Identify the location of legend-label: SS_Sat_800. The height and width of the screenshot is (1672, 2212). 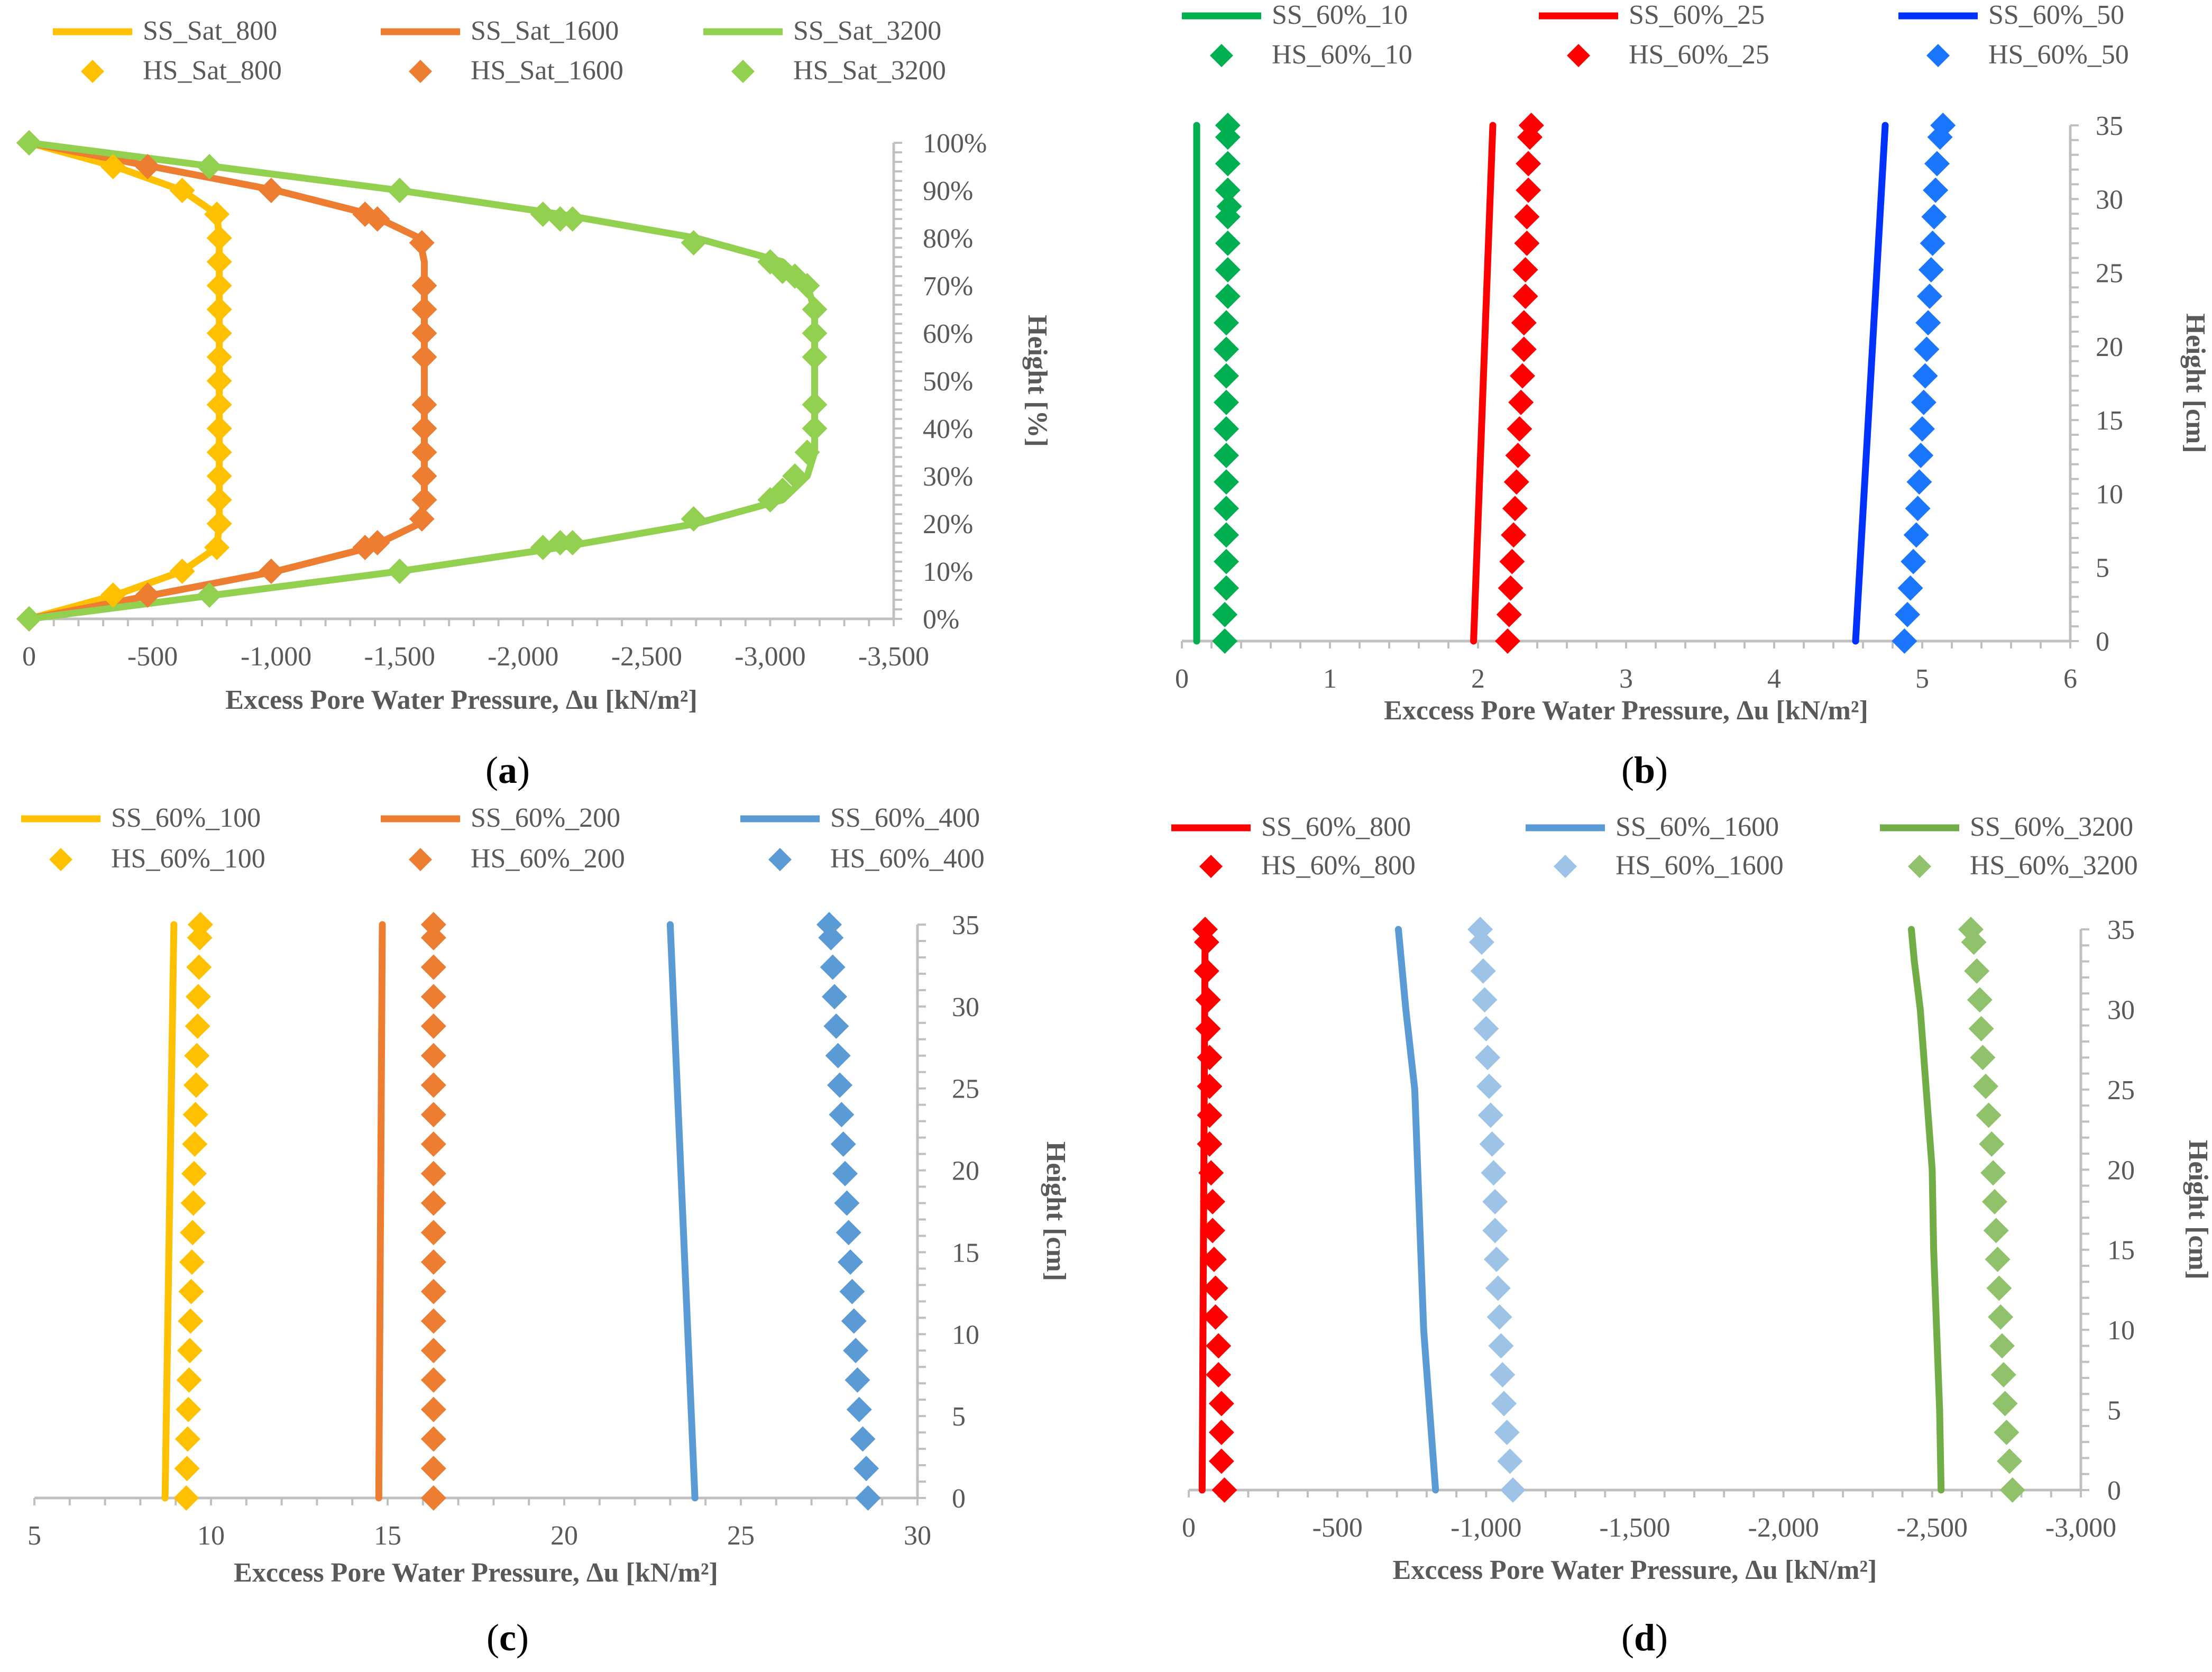
(210, 31).